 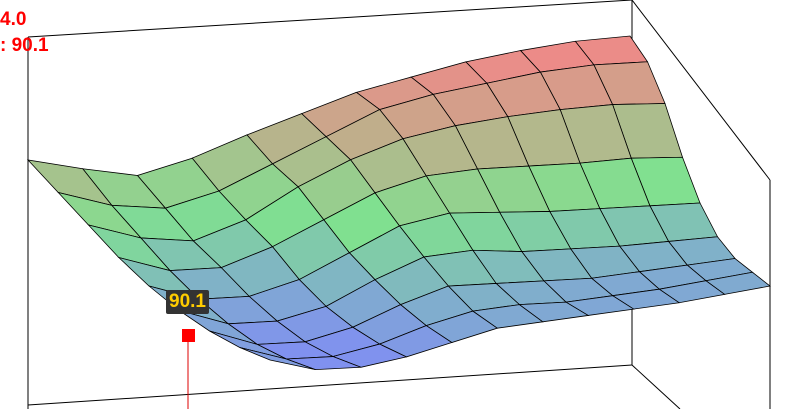 I want to click on readout-line-1: 4.0, so click(x=13, y=19).